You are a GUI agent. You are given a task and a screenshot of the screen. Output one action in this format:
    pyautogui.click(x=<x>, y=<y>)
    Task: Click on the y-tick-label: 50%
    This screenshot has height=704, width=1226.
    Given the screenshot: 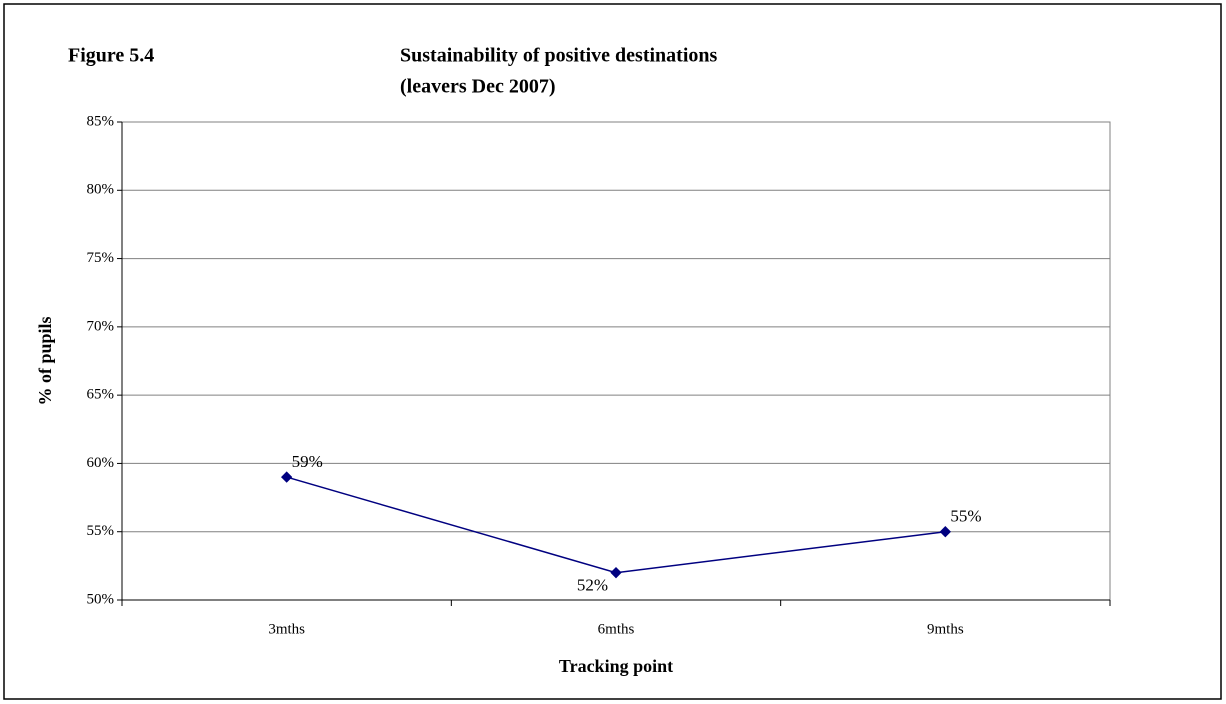 What is the action you would take?
    pyautogui.click(x=101, y=599)
    